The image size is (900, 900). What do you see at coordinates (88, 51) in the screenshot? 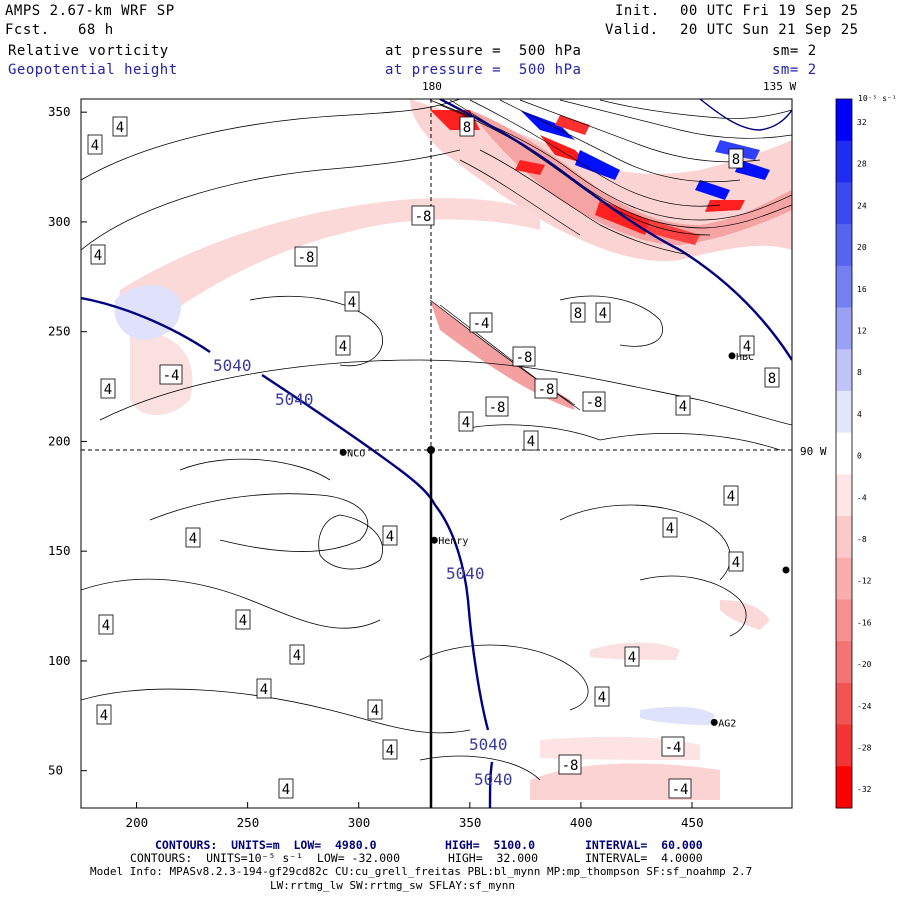
I see `field1-name: Relative vorticity` at bounding box center [88, 51].